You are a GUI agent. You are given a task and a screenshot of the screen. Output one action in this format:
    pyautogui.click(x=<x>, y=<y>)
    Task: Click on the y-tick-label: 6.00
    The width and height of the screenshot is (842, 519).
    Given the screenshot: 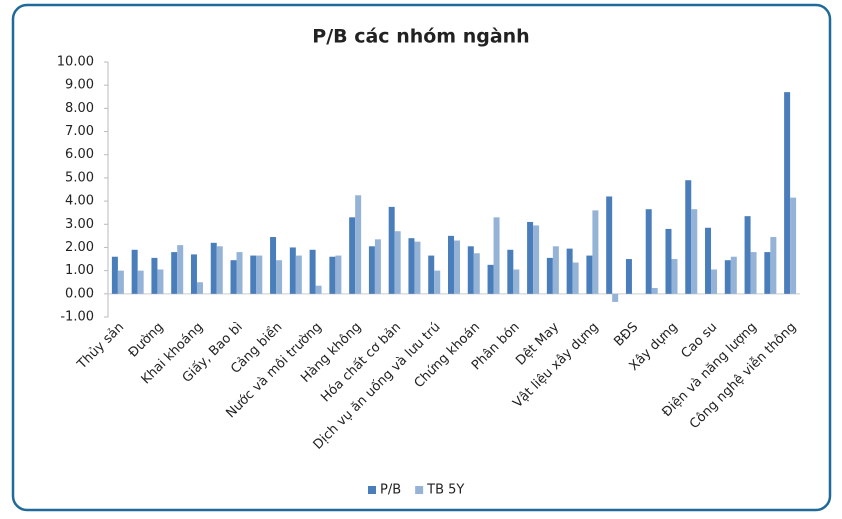 What is the action you would take?
    pyautogui.click(x=79, y=154)
    